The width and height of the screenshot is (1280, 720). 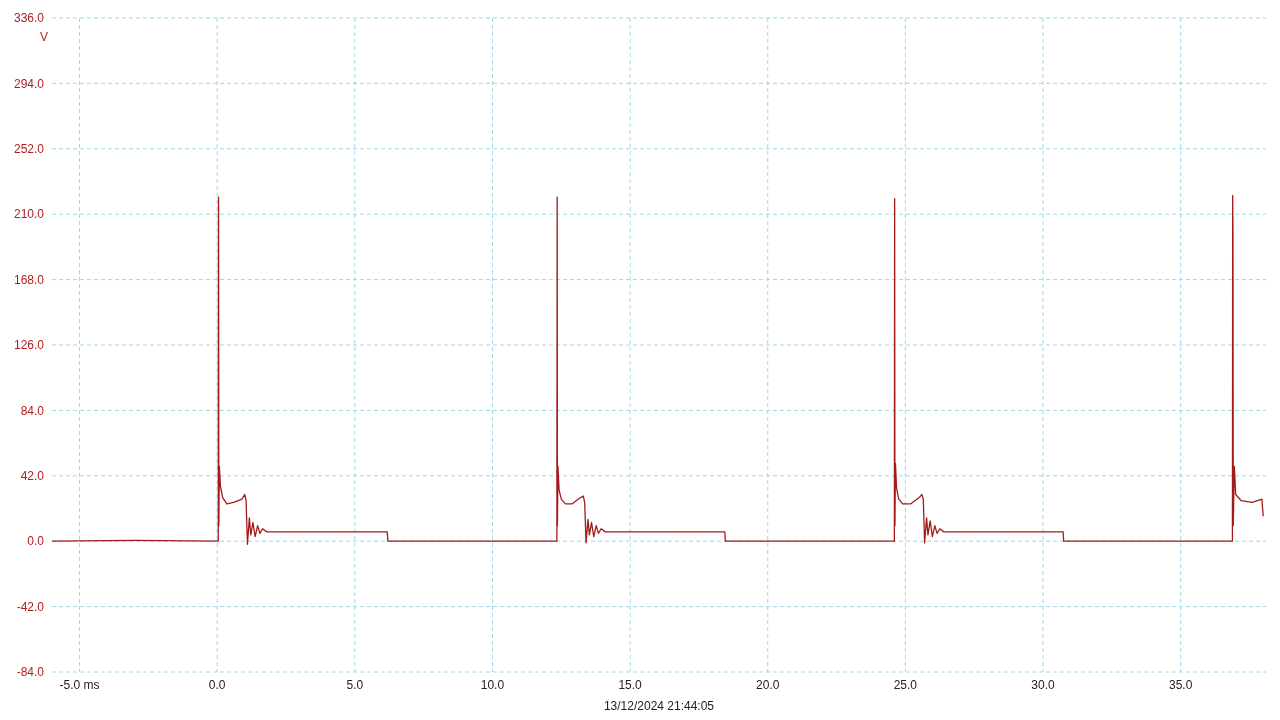 What do you see at coordinates (355, 684) in the screenshot?
I see `x-tick-label: 5.0` at bounding box center [355, 684].